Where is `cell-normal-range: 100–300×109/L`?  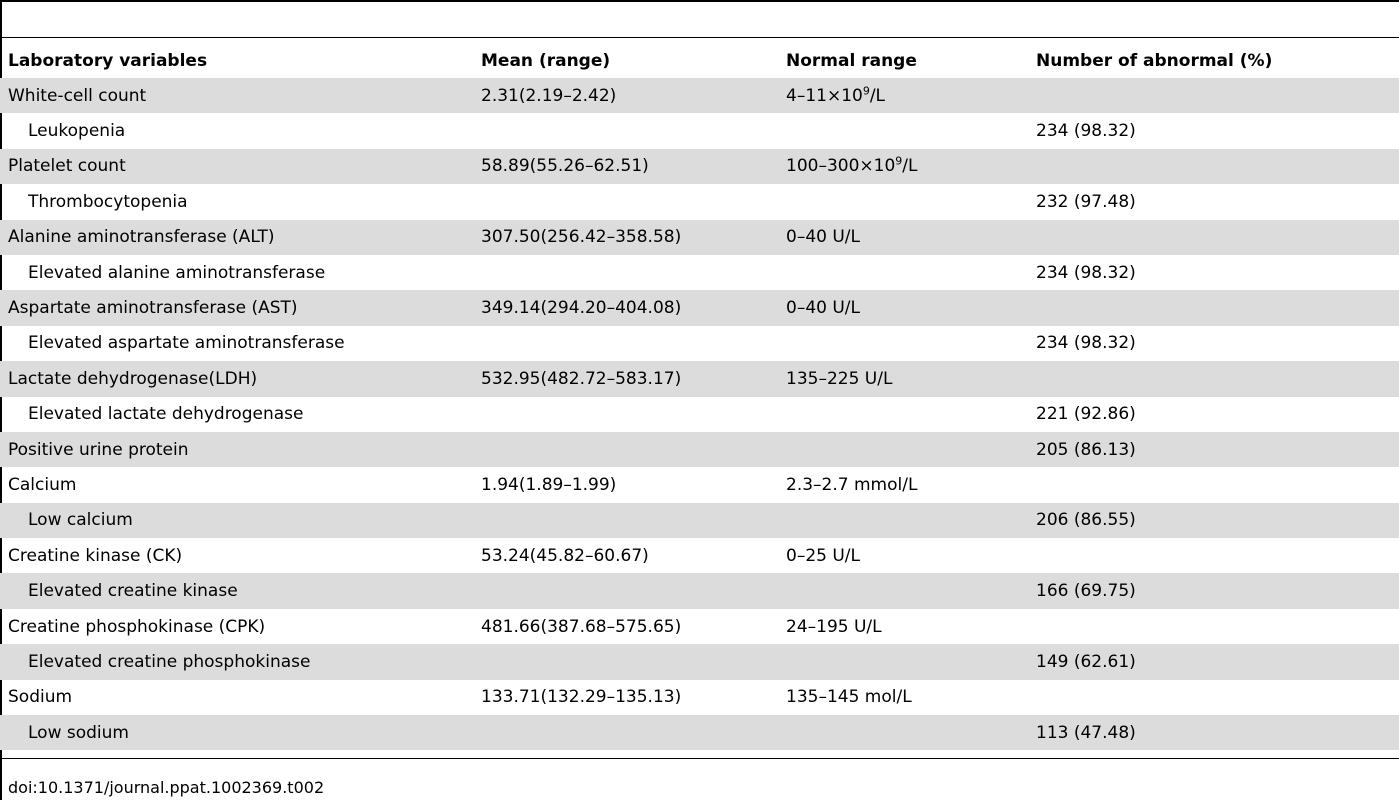 cell-normal-range: 100–300×109/L is located at coordinates (903, 166).